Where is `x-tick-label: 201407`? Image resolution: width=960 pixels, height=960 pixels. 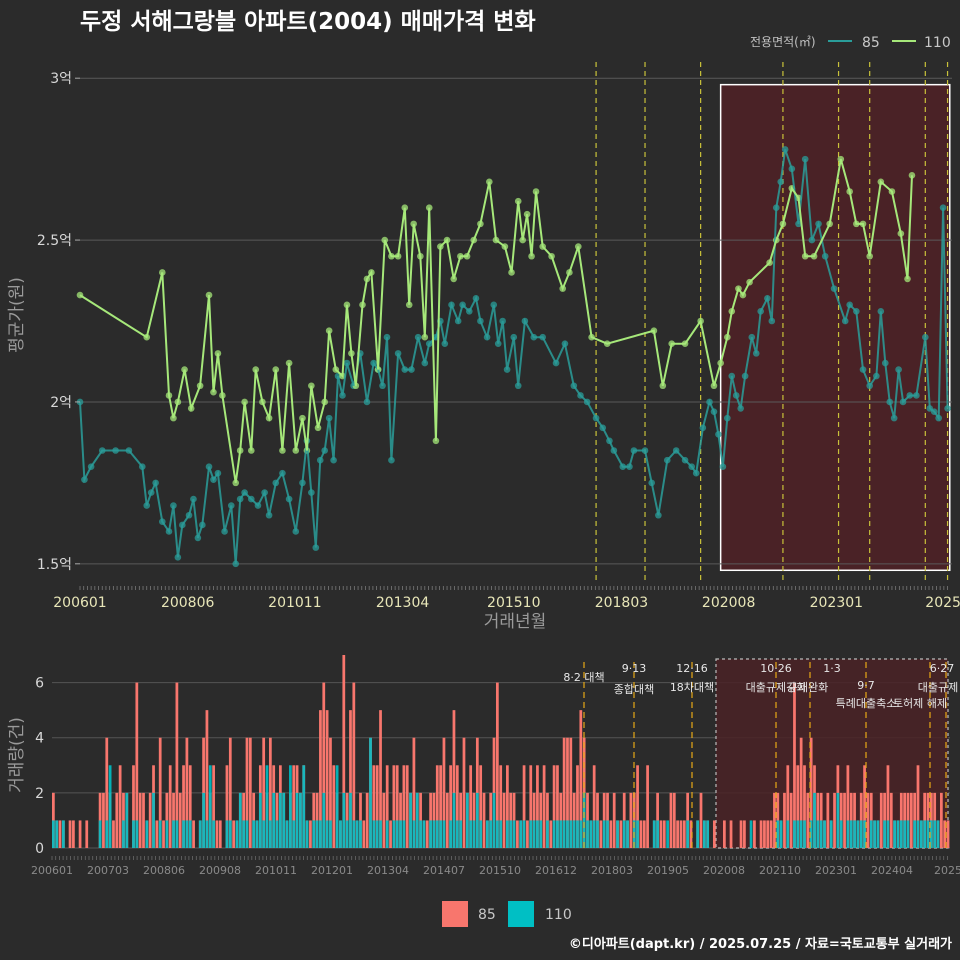
x-tick-label: 201407 is located at coordinates (444, 870).